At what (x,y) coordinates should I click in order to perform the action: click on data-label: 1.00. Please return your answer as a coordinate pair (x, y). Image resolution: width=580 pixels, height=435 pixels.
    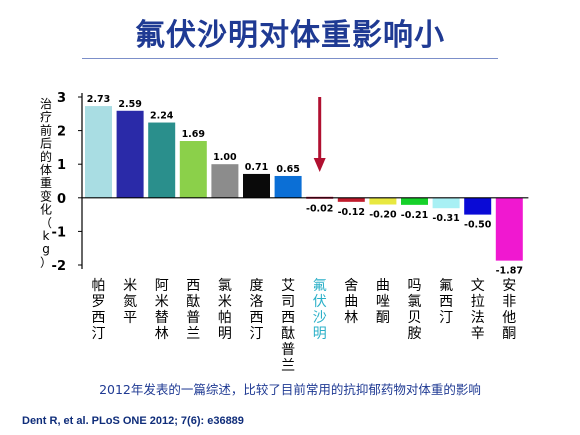
    Looking at the image, I should click on (225, 157).